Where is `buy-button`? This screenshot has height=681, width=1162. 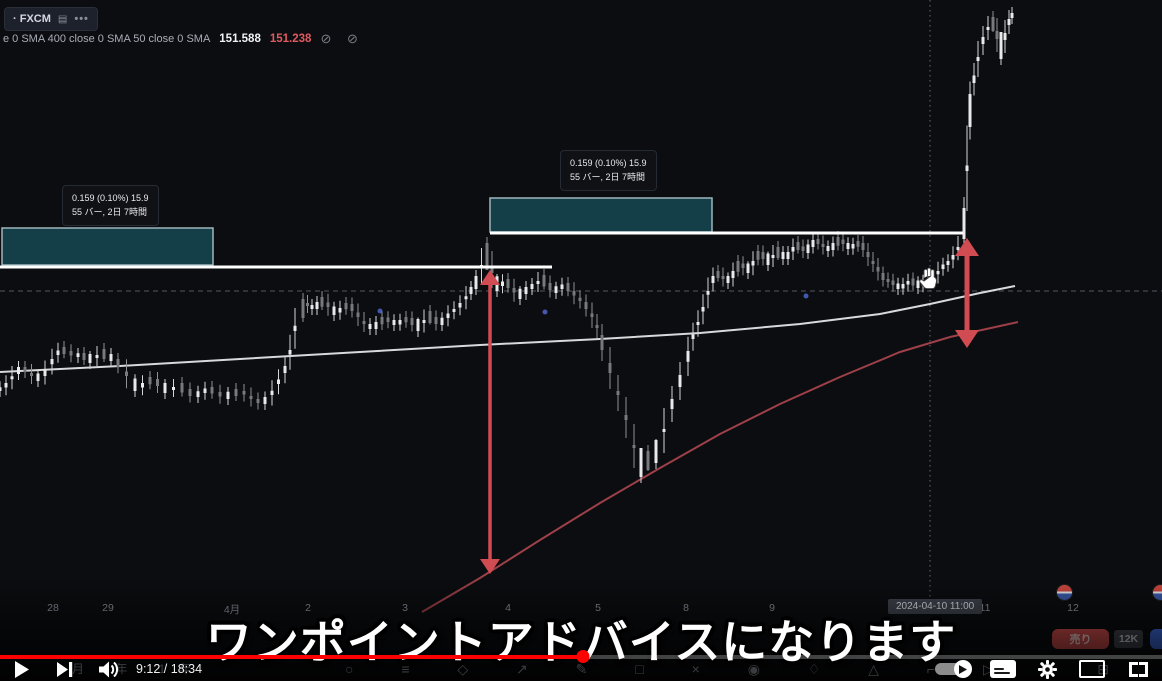
buy-button is located at coordinates (1156, 639).